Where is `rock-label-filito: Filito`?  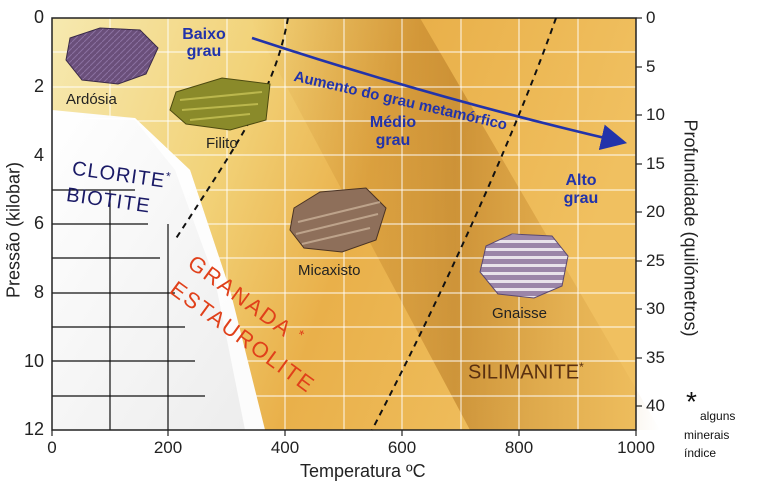
rock-label-filito: Filito is located at coordinates (222, 143).